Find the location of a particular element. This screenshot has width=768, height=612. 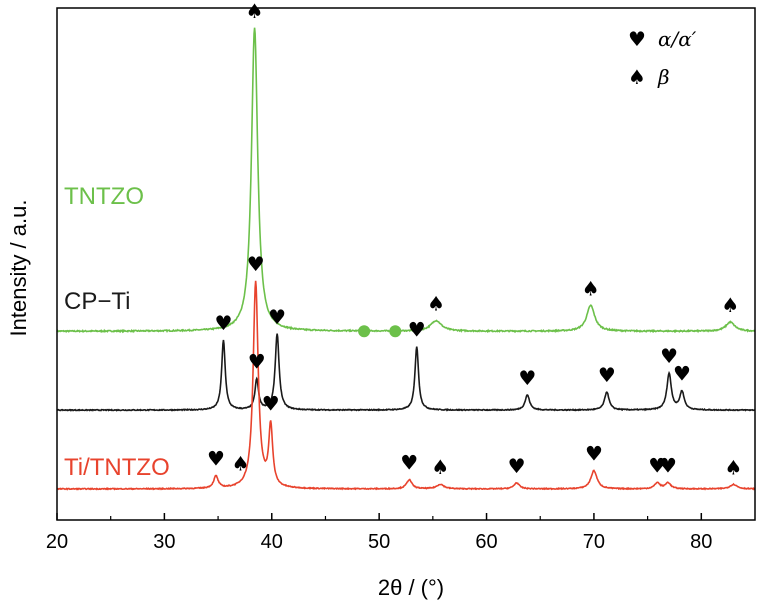

x-tick-label-20: 20 is located at coordinates (57, 542).